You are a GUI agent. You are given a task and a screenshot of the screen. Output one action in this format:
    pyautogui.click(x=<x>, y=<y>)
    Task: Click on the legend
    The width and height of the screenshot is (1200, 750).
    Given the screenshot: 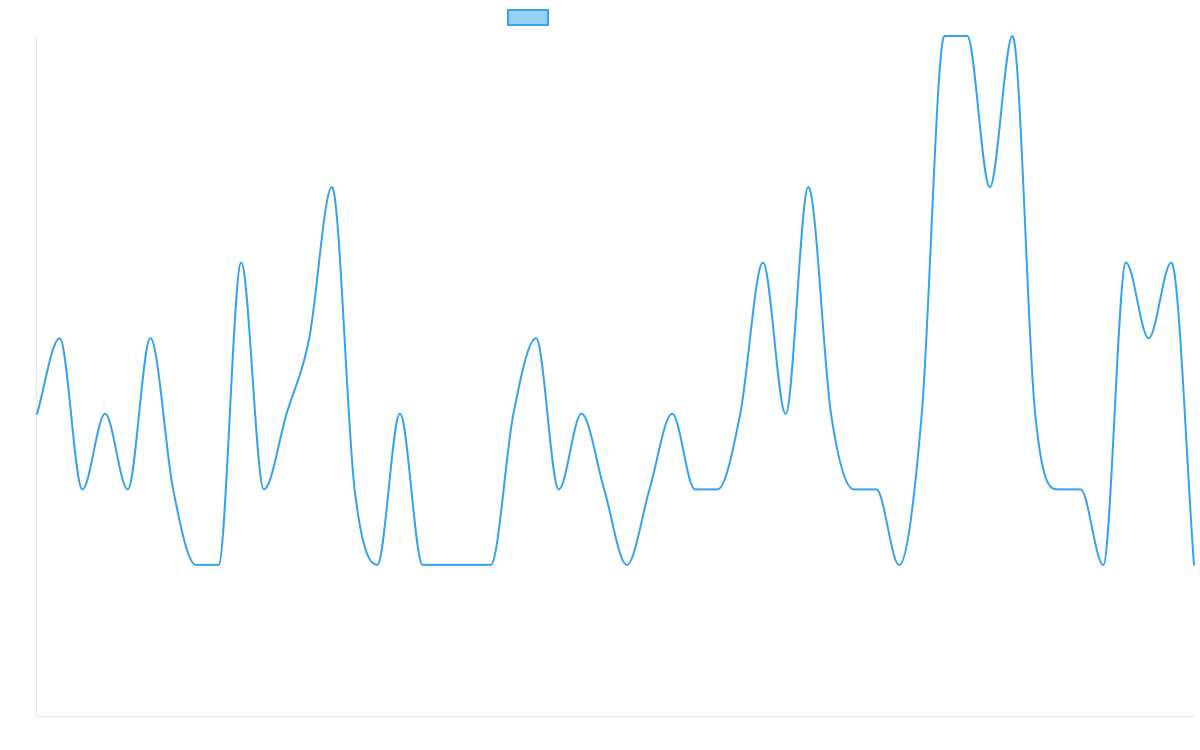 What is the action you would take?
    pyautogui.click(x=528, y=17)
    